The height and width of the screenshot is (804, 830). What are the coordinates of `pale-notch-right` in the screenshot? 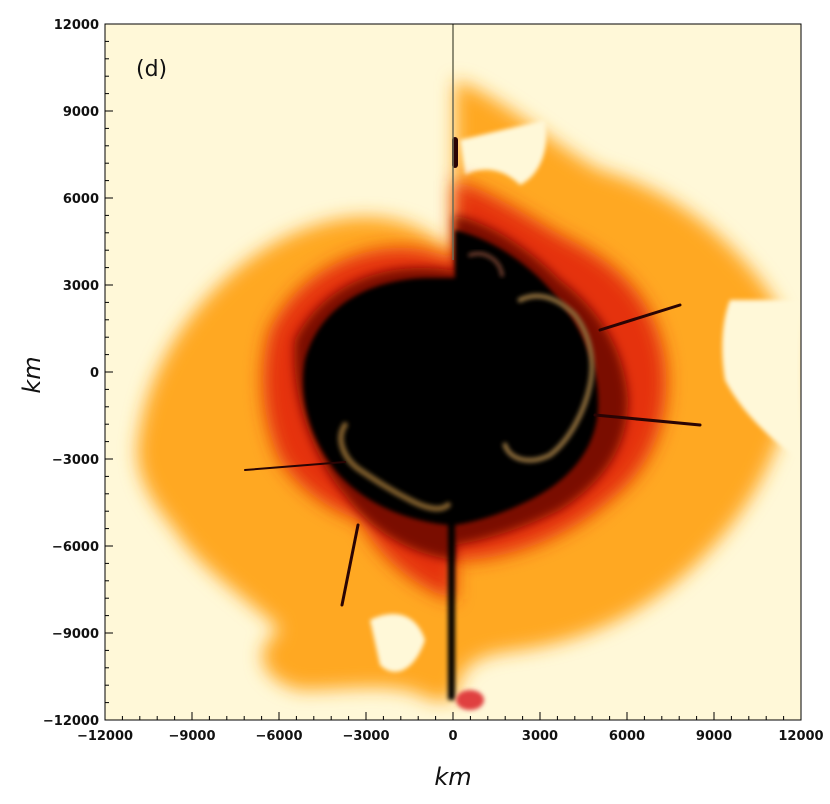 It's located at (761, 380).